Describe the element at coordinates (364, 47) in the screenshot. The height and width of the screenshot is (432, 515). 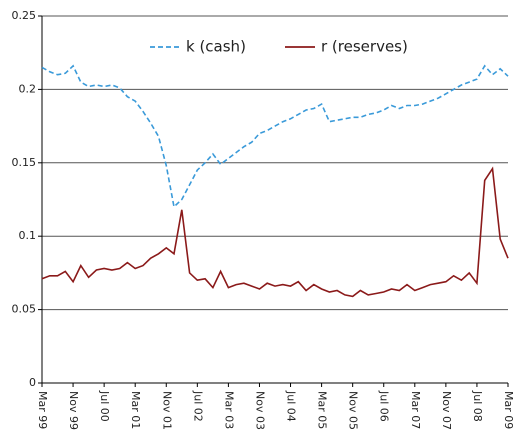
I see `legend-label: r (reserves)` at that location.